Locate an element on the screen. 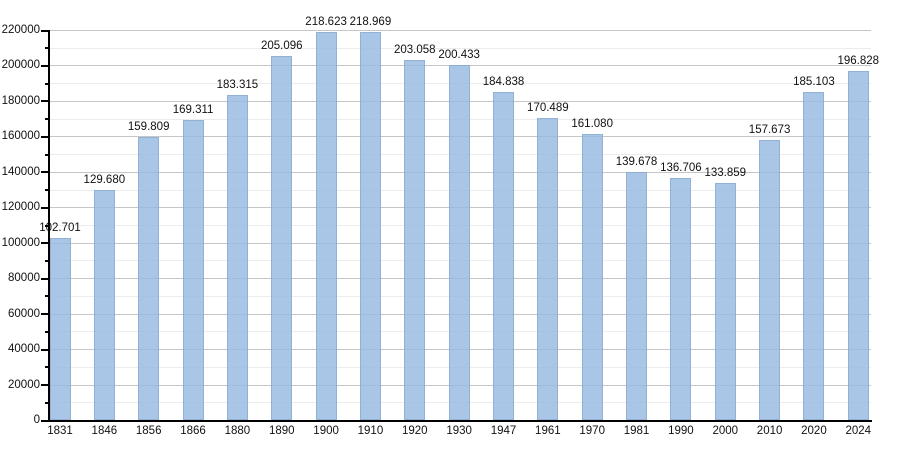 Image resolution: width=900 pixels, height=450 pixels. value-label: 159.809 is located at coordinates (148, 126).